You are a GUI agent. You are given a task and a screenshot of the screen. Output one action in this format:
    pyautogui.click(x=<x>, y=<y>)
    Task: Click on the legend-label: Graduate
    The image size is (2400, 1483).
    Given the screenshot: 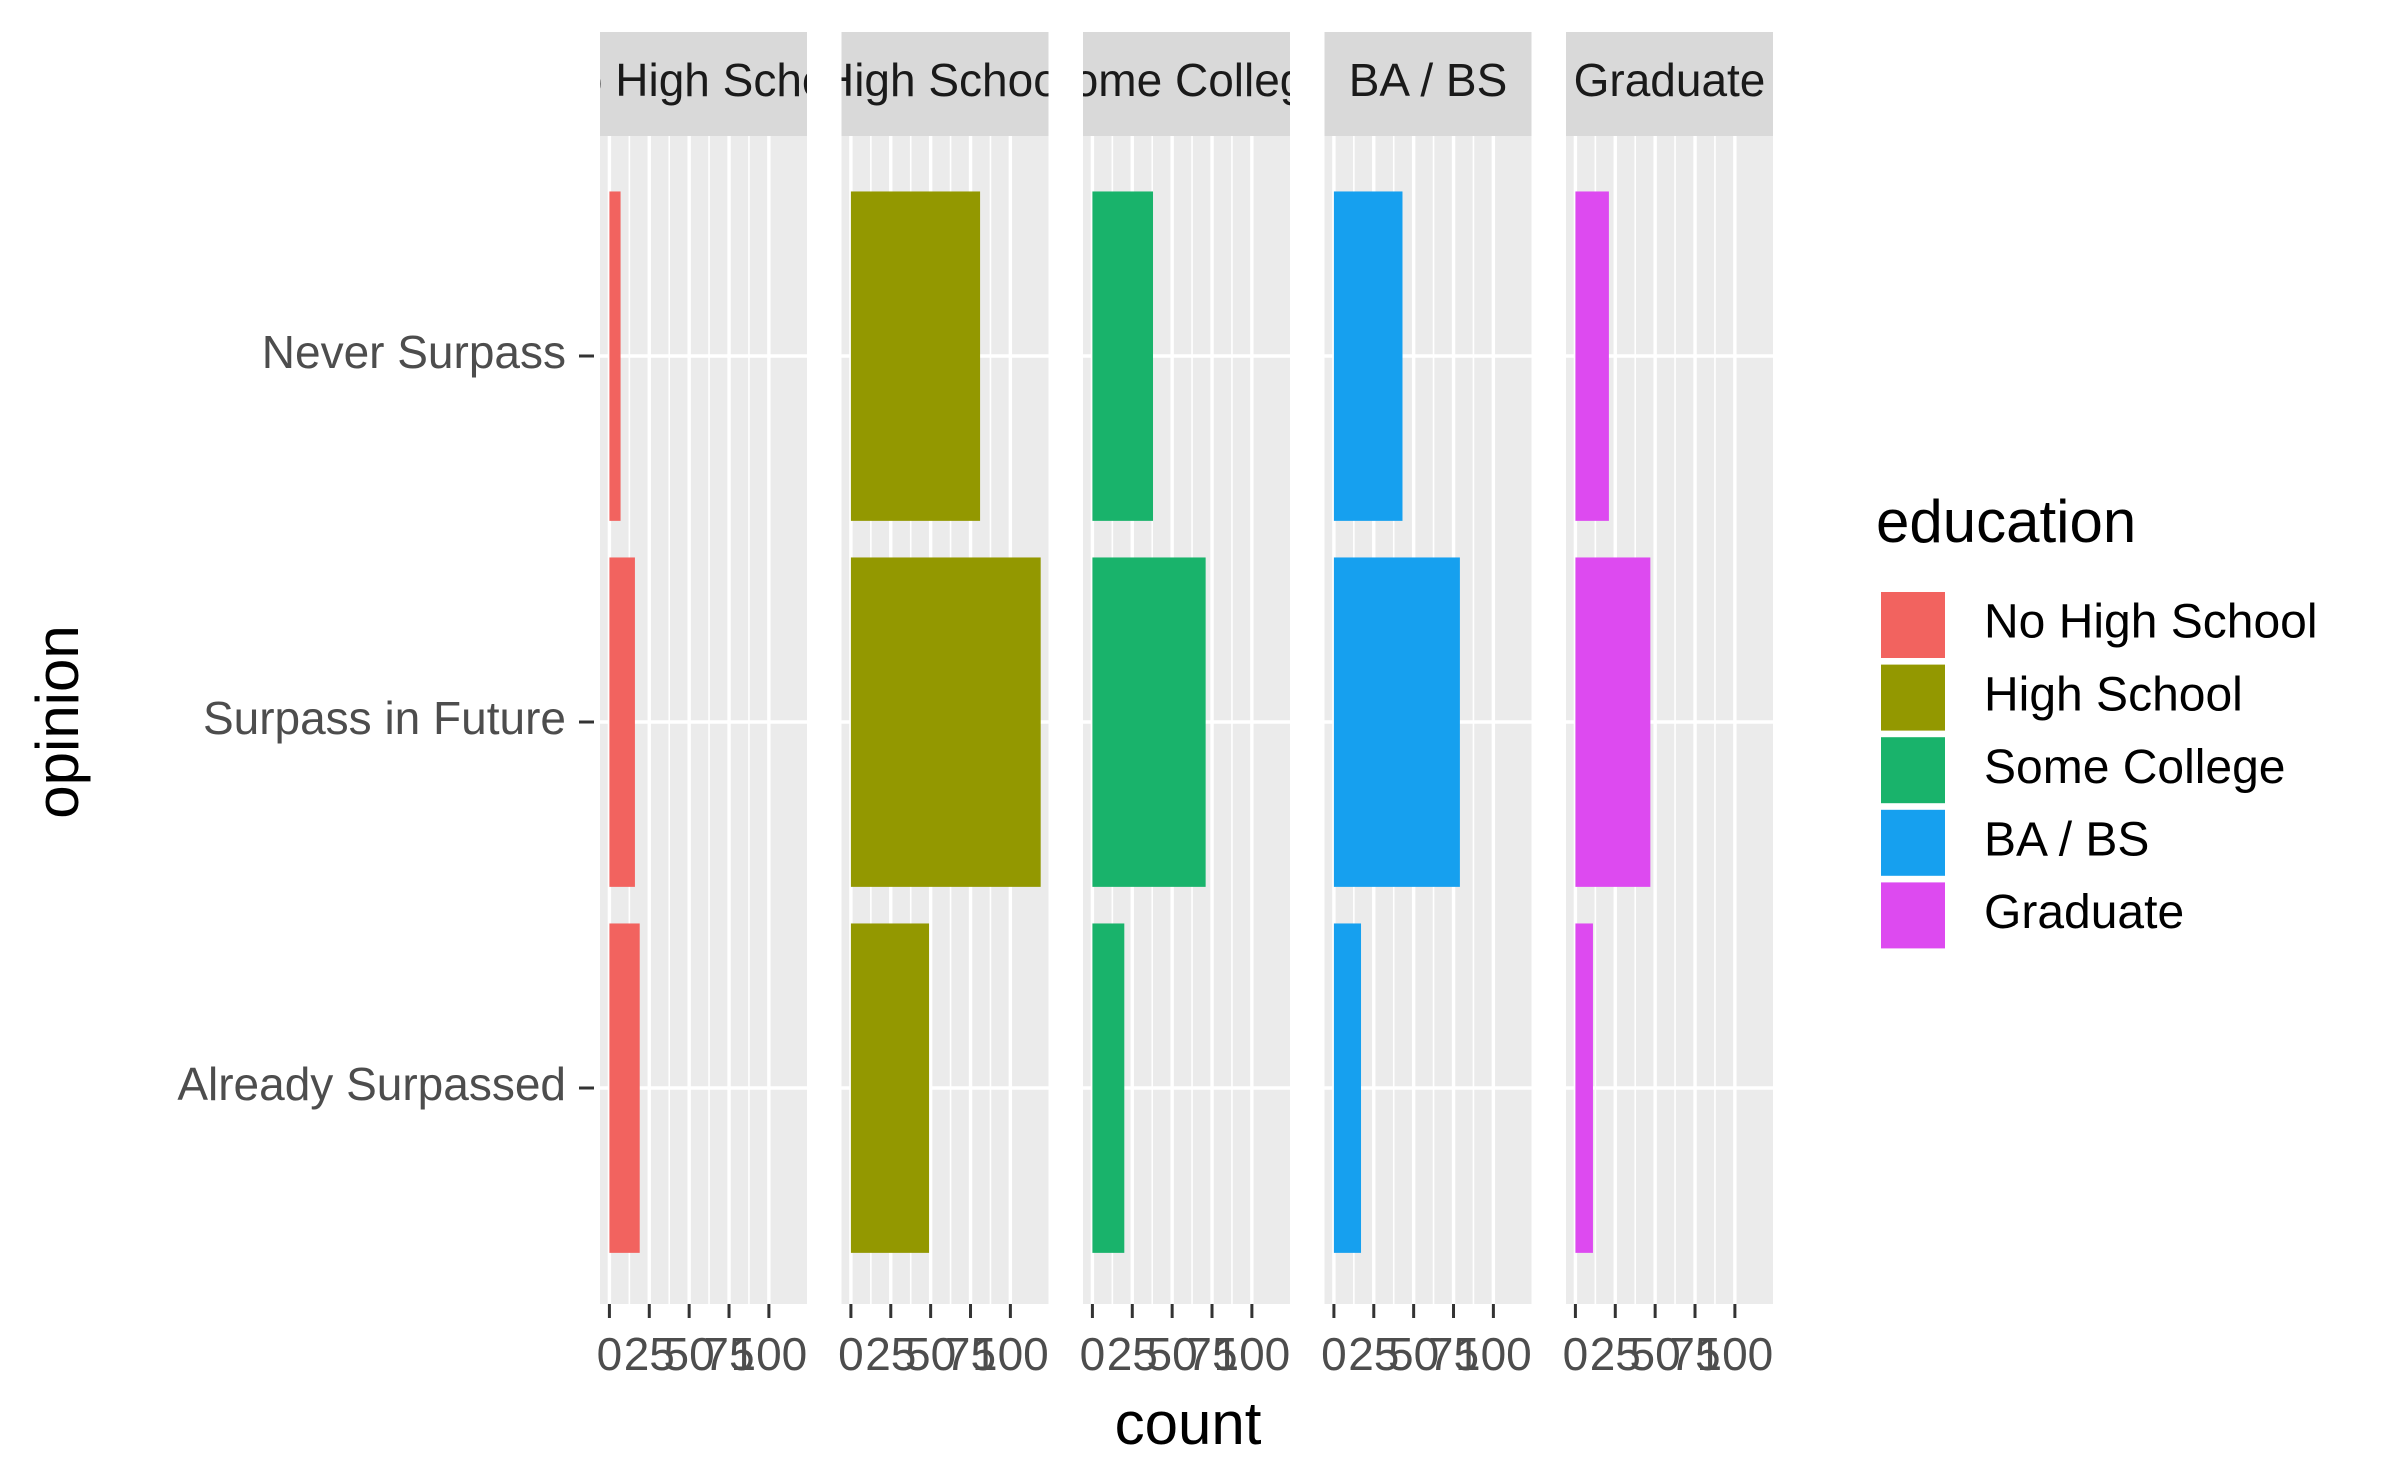 What is the action you would take?
    pyautogui.click(x=2084, y=912)
    